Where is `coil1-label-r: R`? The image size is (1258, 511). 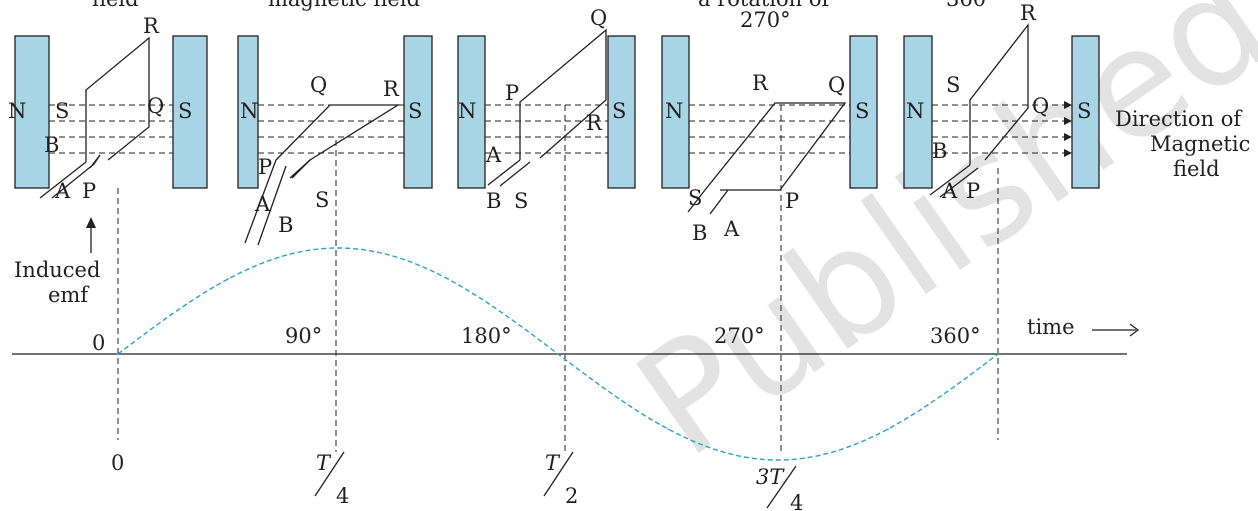 coil1-label-r: R is located at coordinates (391, 89).